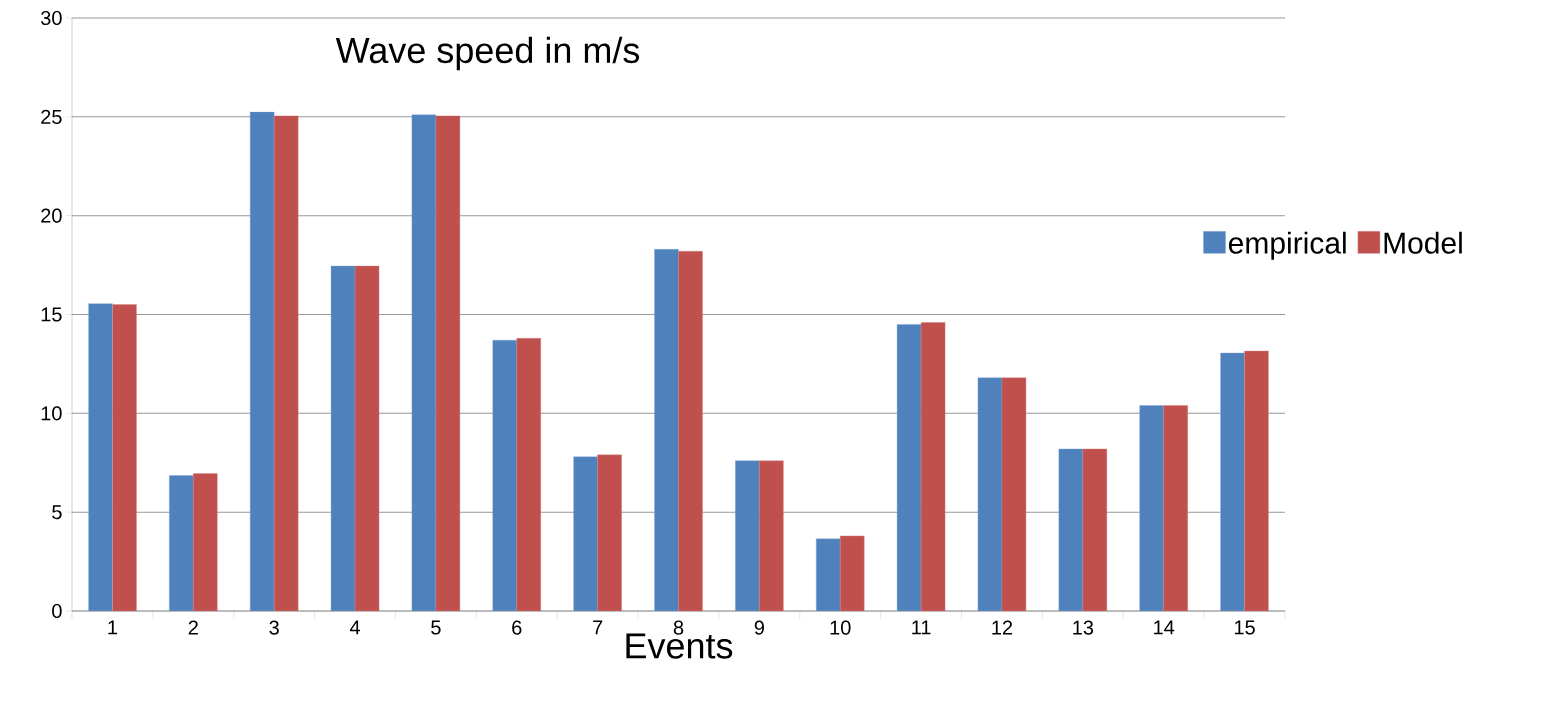 This screenshot has height=710, width=1566. I want to click on y-tick-label: 20, so click(51, 215).